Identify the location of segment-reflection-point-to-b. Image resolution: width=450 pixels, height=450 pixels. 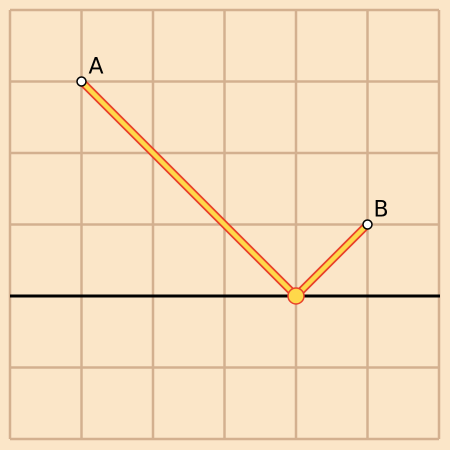
(332, 260).